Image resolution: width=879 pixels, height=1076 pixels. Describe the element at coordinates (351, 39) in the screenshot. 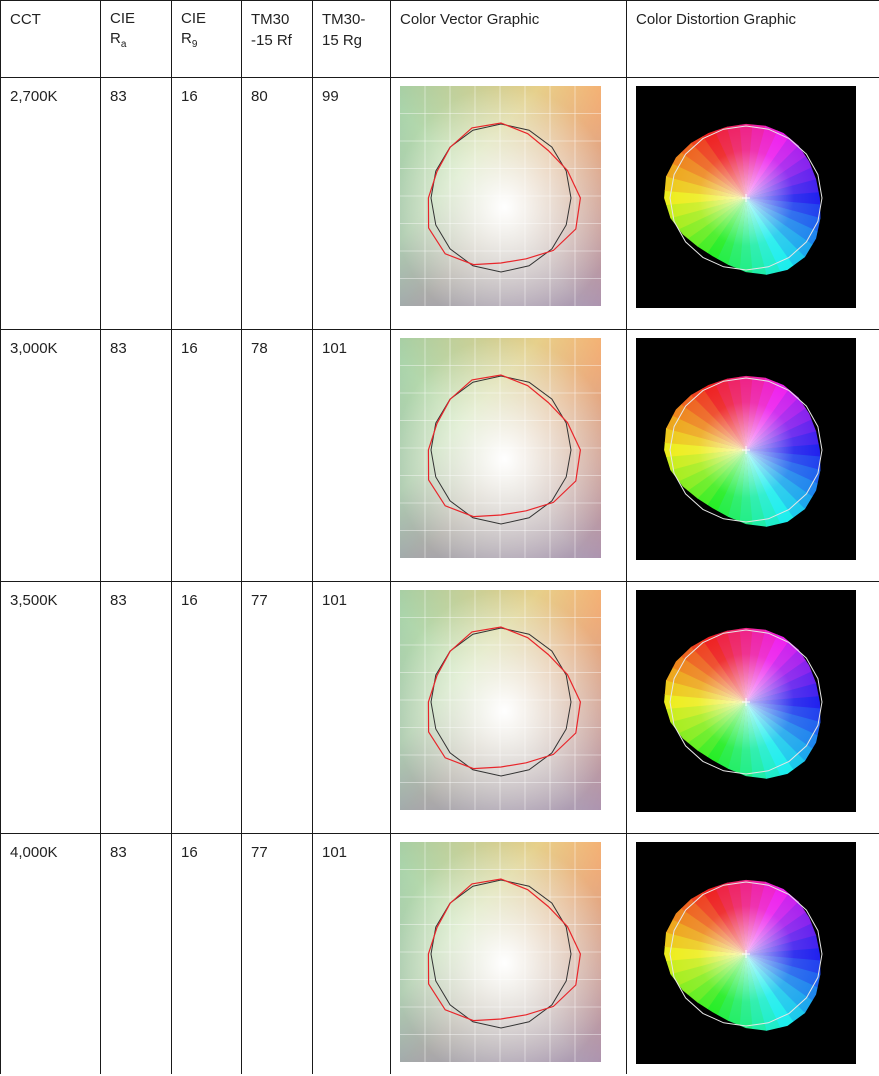

I see `header-tm30-rg: TM30- 15 Rg` at that location.